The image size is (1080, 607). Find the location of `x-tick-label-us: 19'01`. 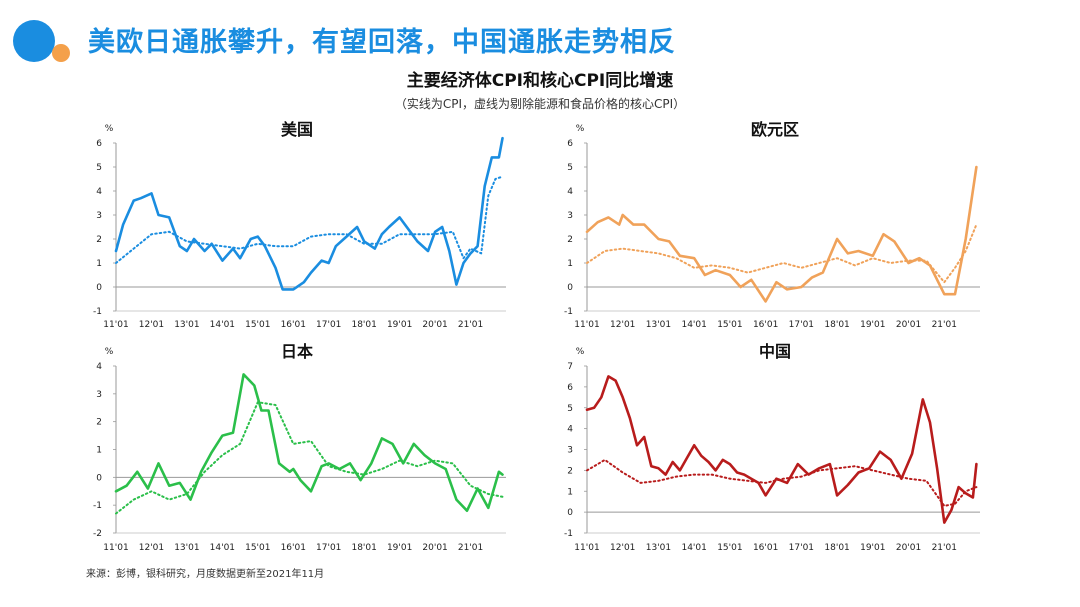

x-tick-label-us: 19'01 is located at coordinates (399, 325).